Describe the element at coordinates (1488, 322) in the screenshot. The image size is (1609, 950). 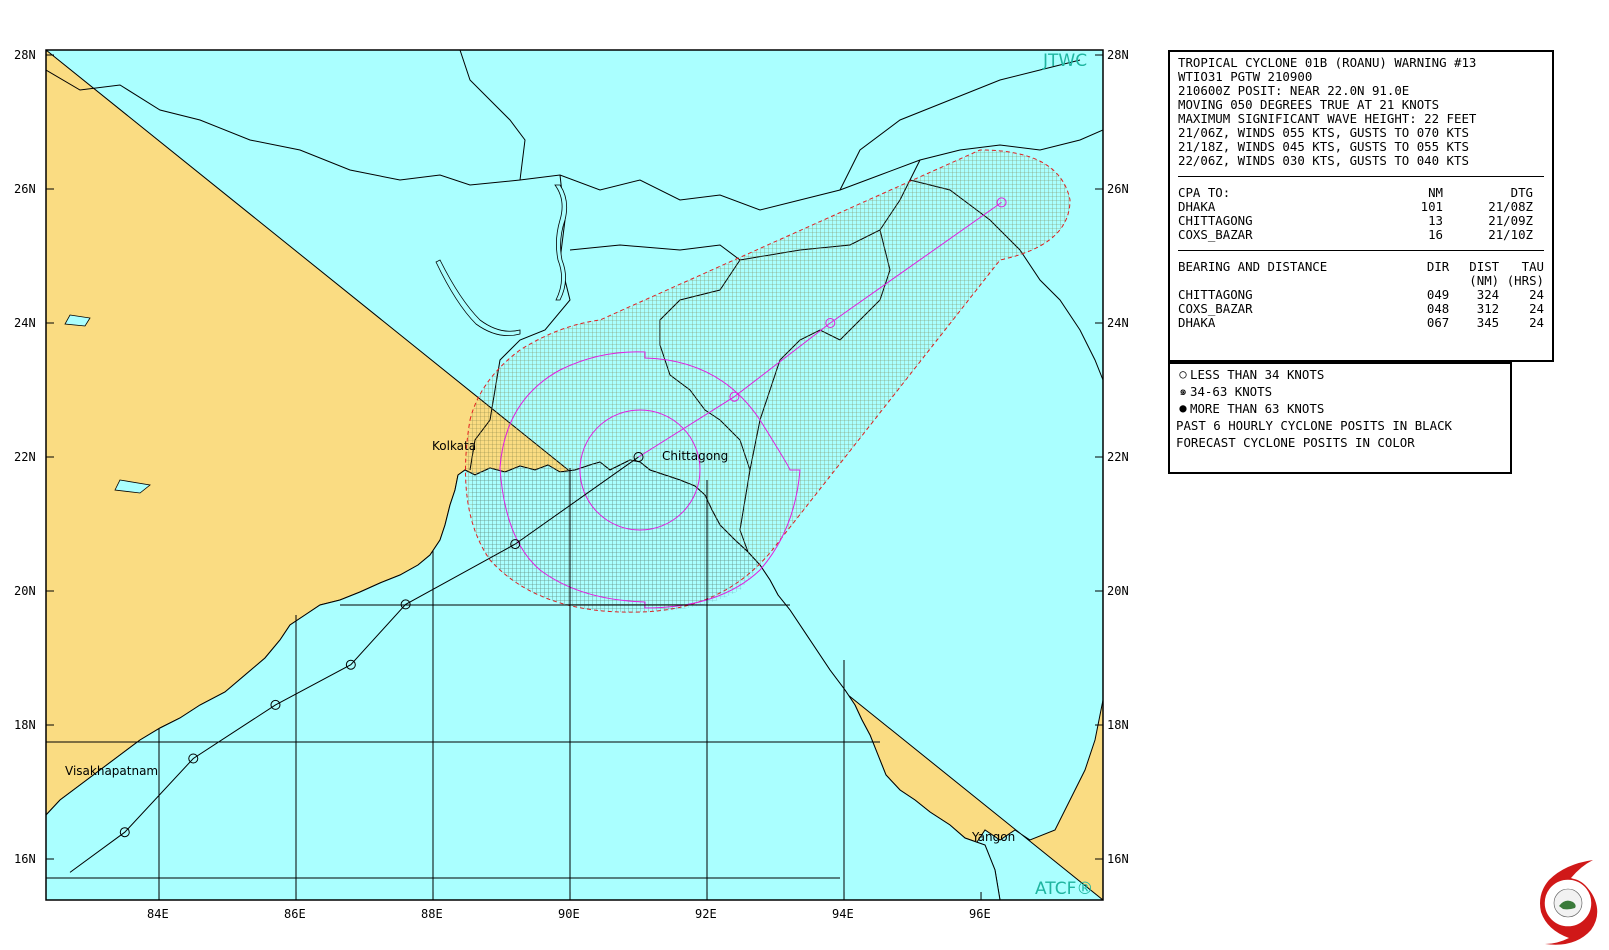
I see `bearing-dist: 345` at that location.